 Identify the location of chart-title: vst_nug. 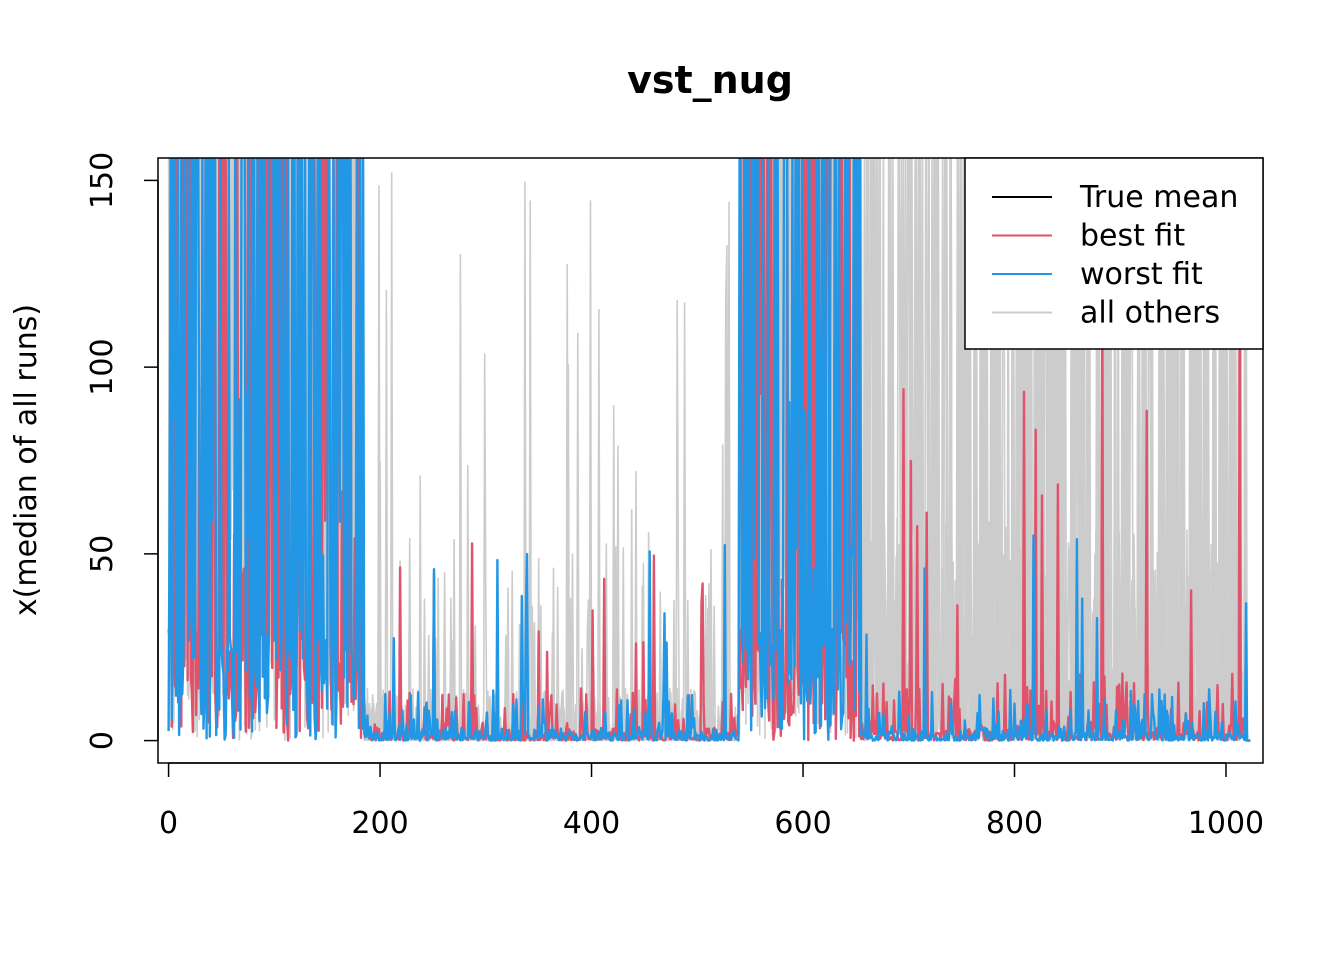
(710, 80).